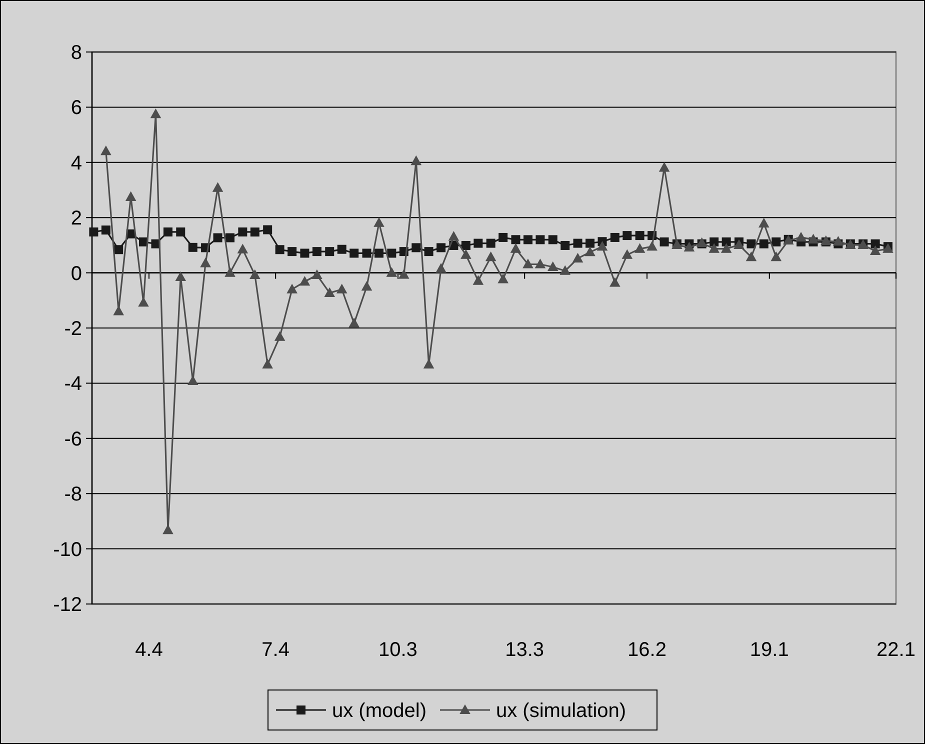 Image resolution: width=925 pixels, height=744 pixels. I want to click on legend-label: ux (model), so click(379, 711).